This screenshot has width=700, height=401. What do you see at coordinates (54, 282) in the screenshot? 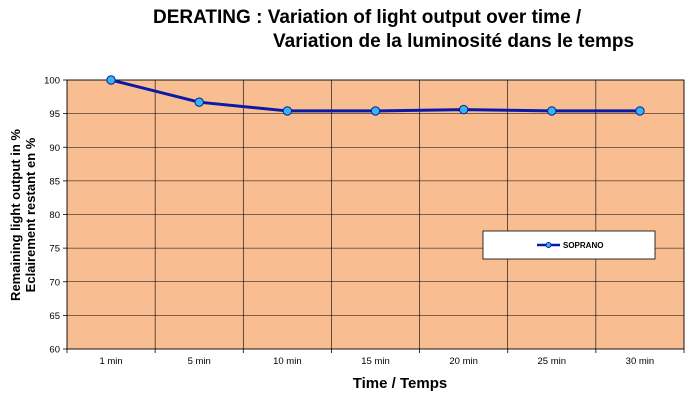
I see `y-tick-label: 70` at bounding box center [54, 282].